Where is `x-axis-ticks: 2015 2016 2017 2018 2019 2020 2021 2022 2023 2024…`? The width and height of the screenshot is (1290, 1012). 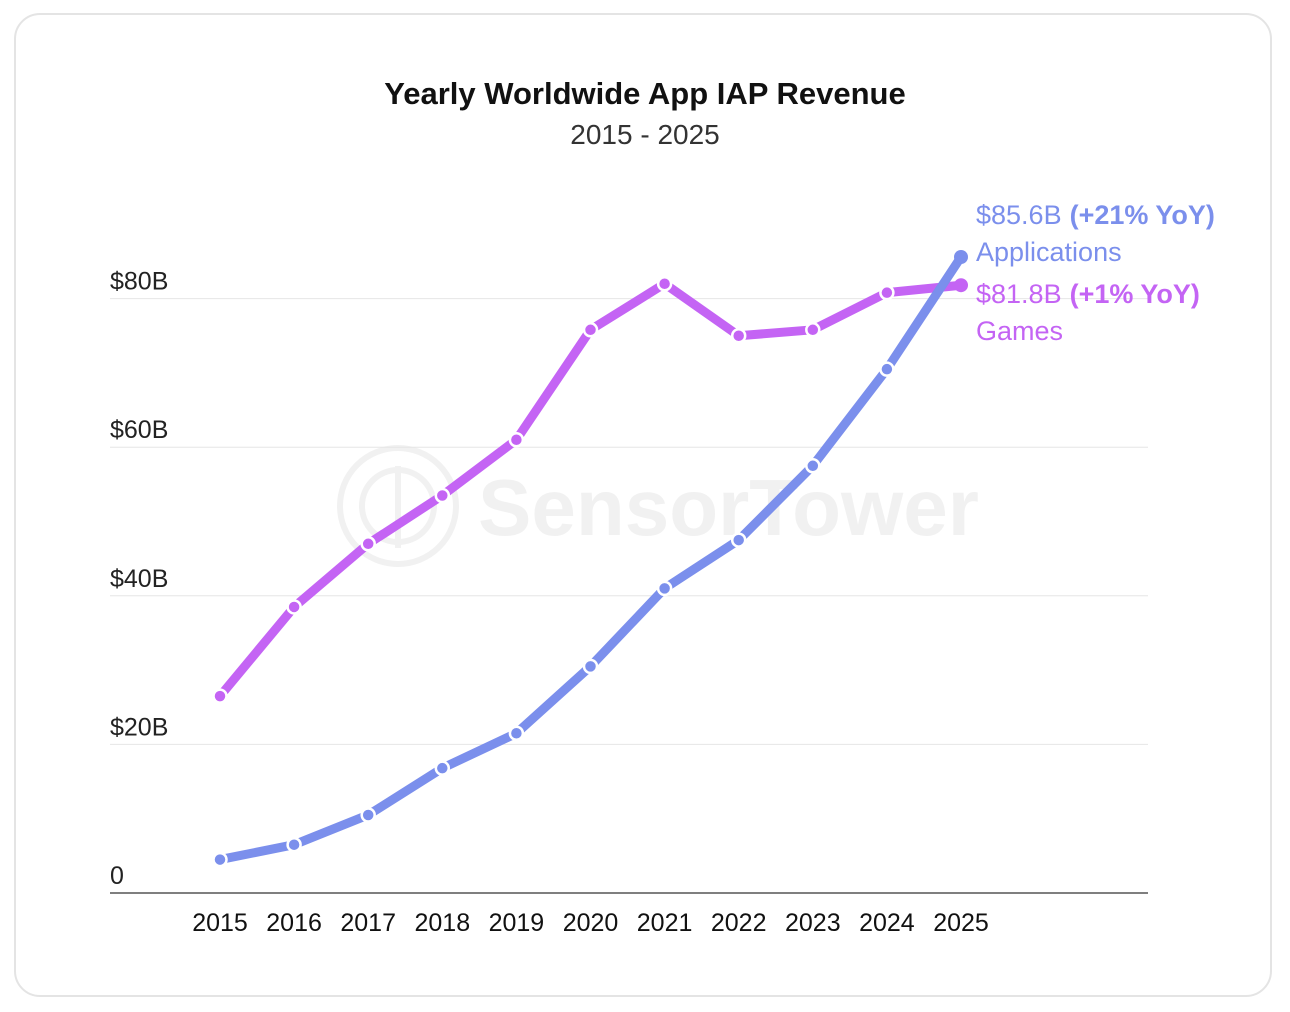 x-axis-ticks: 2015 2016 2017 2018 2019 2020 2021 2022 2023 2024… is located at coordinates (590, 923).